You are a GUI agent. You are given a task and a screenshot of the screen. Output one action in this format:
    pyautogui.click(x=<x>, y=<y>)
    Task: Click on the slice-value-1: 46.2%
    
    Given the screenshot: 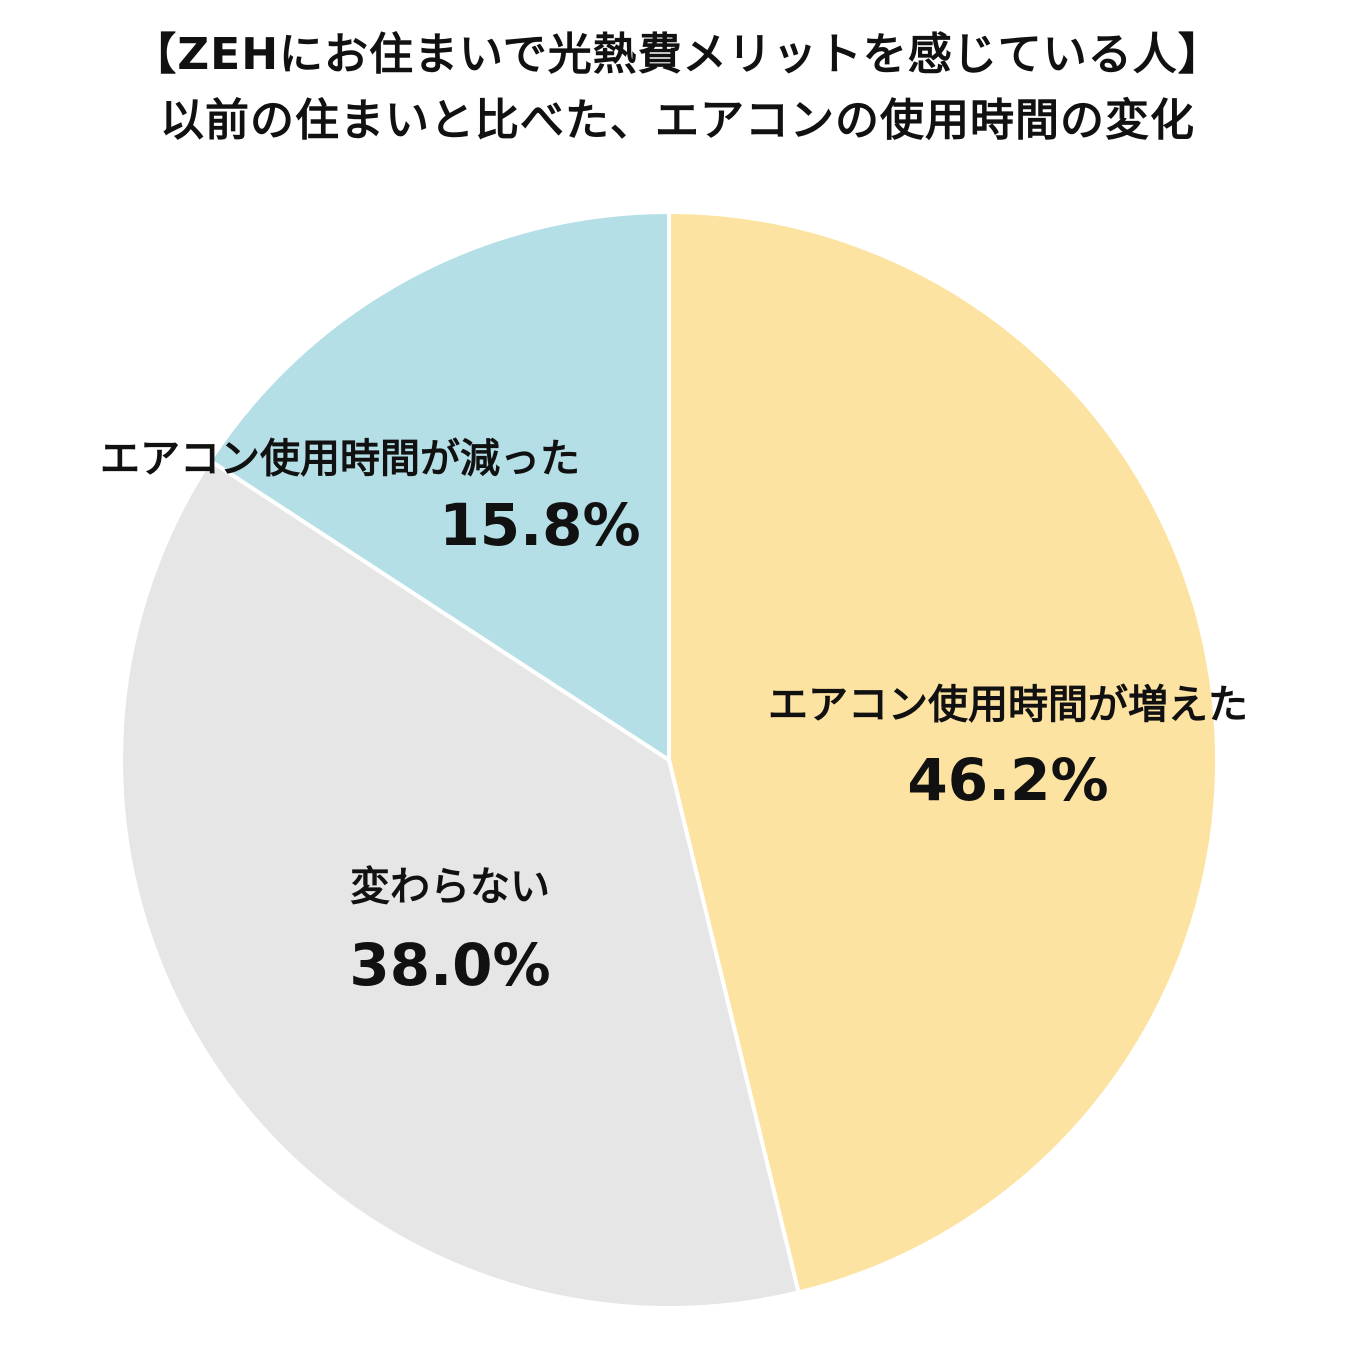 What is the action you would take?
    pyautogui.click(x=1007, y=780)
    